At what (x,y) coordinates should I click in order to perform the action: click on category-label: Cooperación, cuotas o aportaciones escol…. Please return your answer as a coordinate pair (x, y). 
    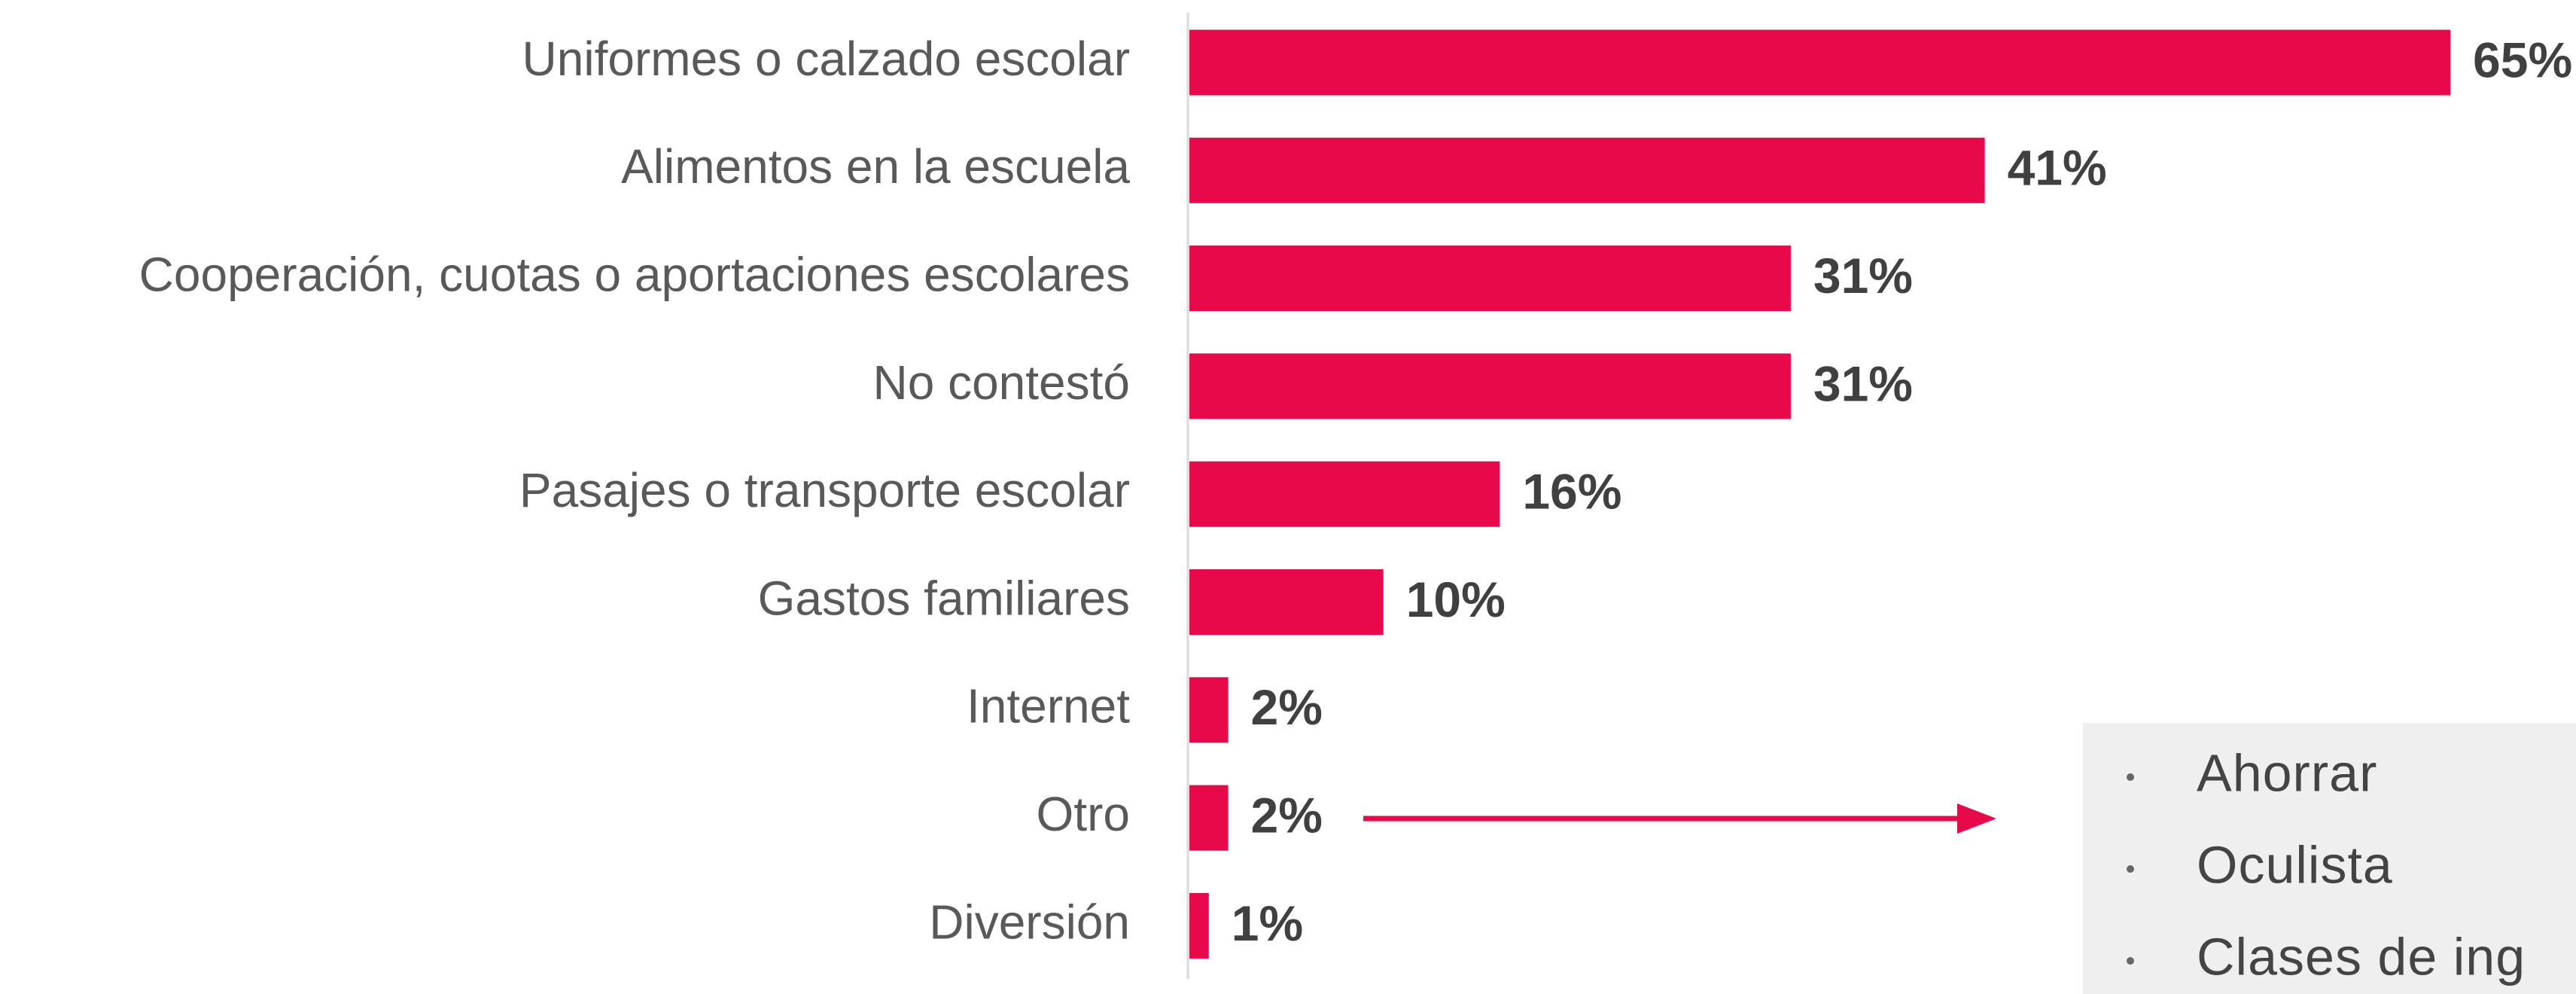
    Looking at the image, I should click on (635, 275).